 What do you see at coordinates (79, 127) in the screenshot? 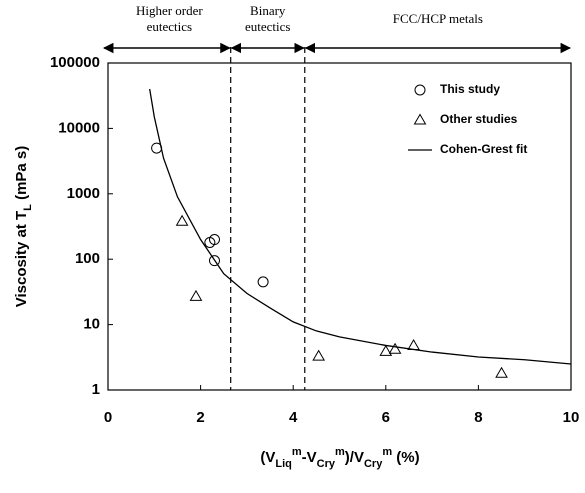
I see `y-tick-label: 10000` at bounding box center [79, 127].